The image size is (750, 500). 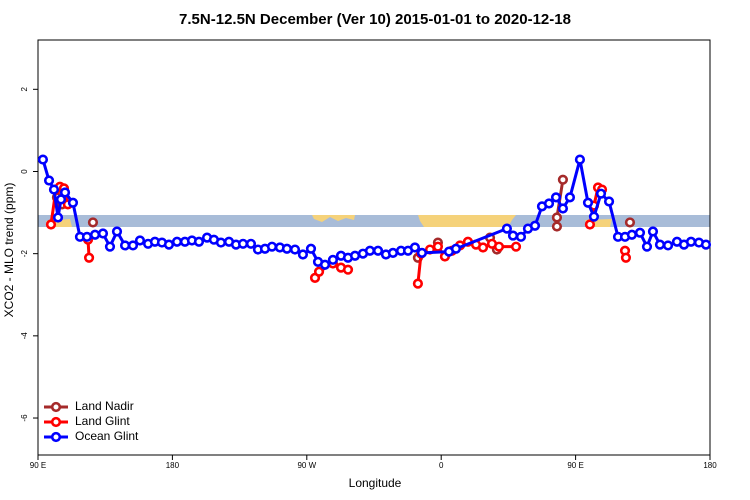 I want to click on y-tick-label: -2, so click(x=24, y=254).